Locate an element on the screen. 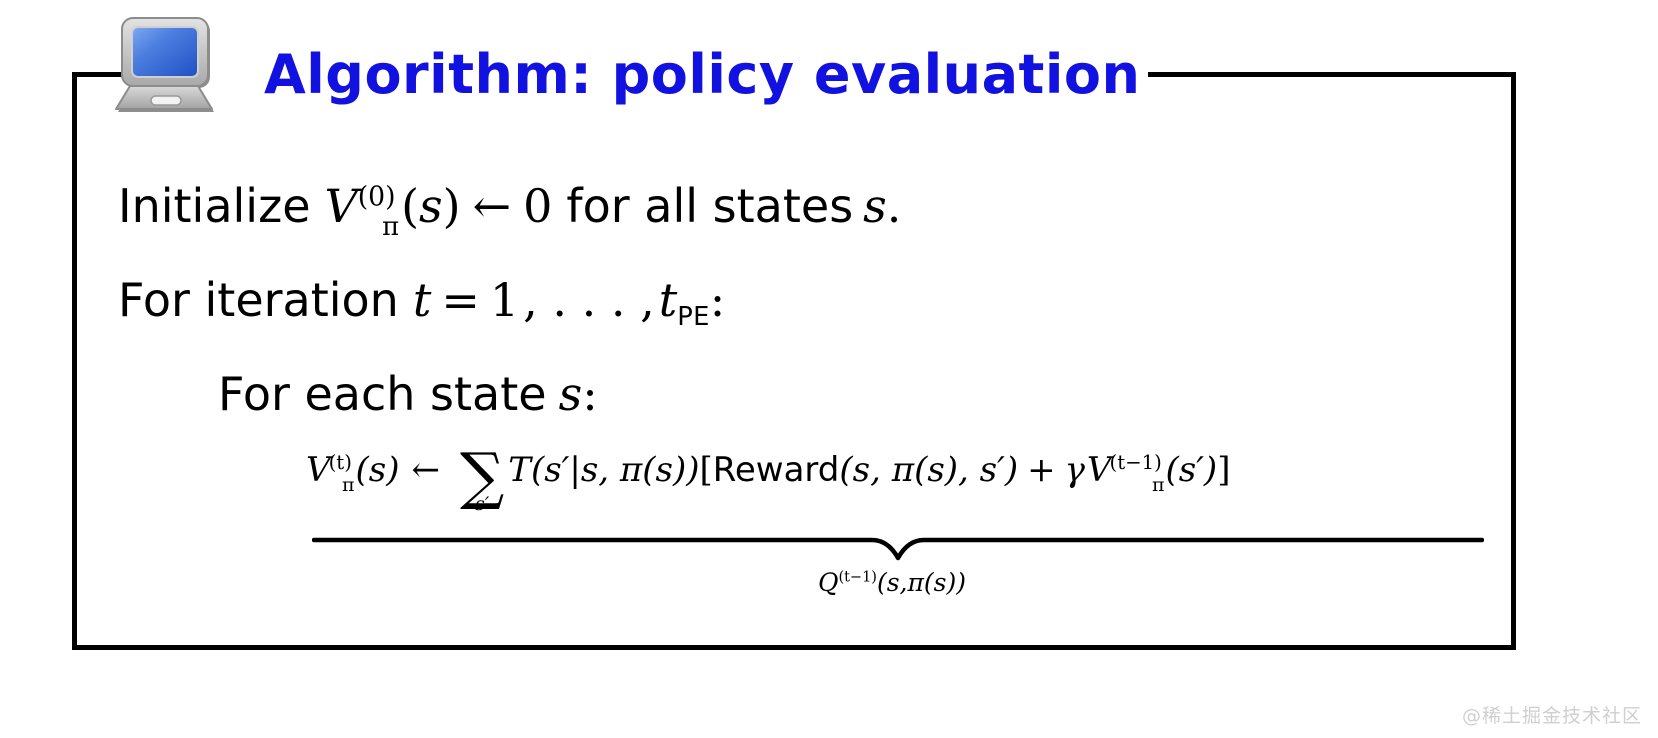 The height and width of the screenshot is (738, 1658). reward-symbol: Reward is located at coordinates (776, 470).